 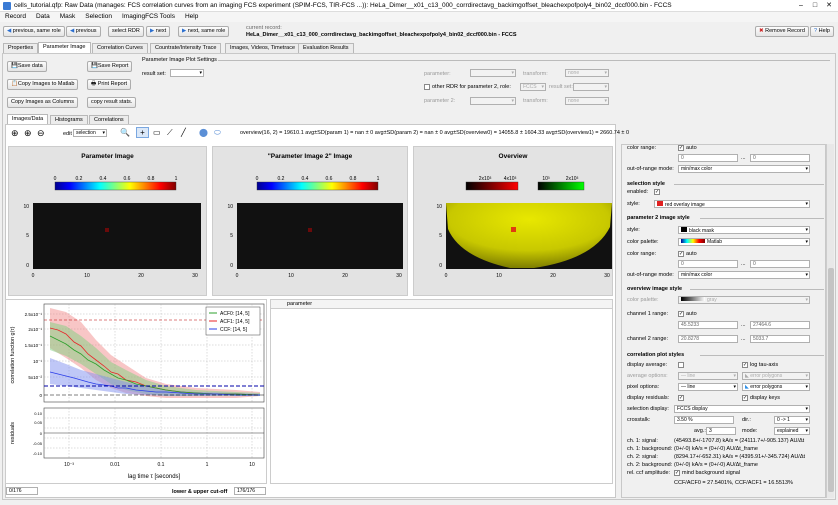 What do you see at coordinates (780, 158) in the screenshot?
I see `color-range-max: 0` at bounding box center [780, 158].